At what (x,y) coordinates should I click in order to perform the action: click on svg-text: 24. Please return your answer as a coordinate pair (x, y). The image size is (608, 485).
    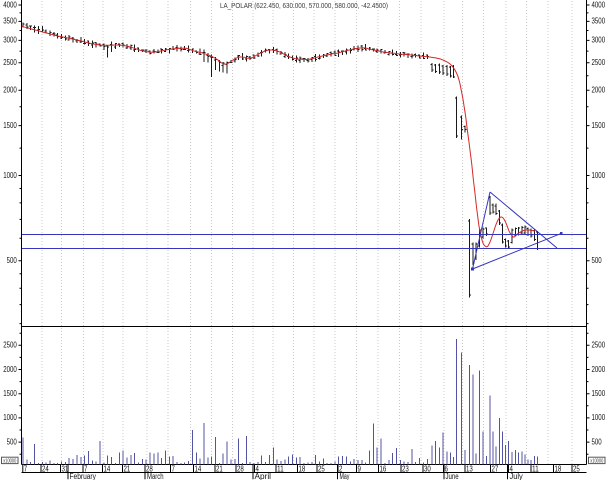
    Looking at the image, I should click on (45, 468).